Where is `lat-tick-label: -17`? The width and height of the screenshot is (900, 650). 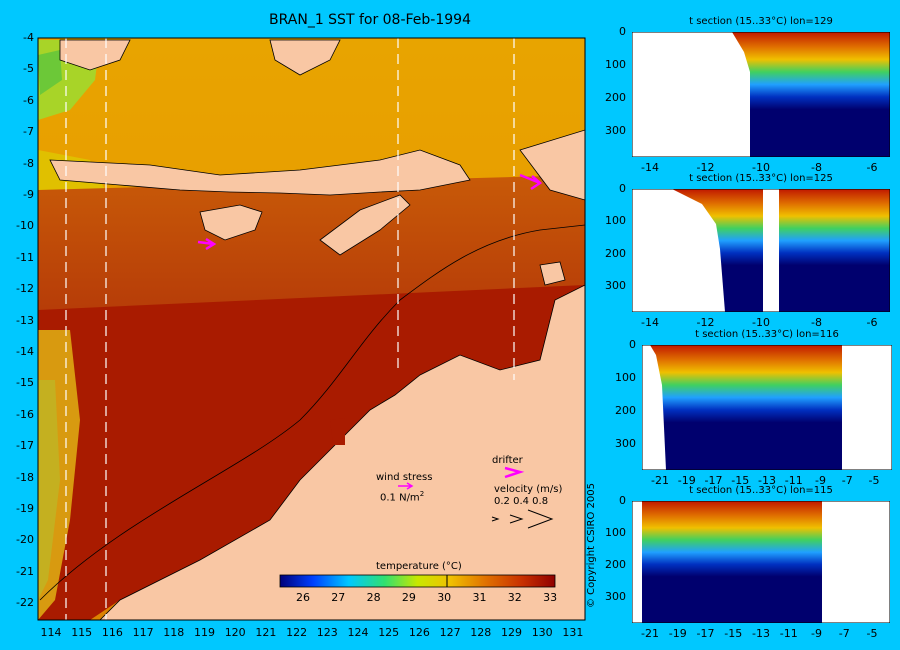
lat-tick-label: -17 is located at coordinates (25, 446).